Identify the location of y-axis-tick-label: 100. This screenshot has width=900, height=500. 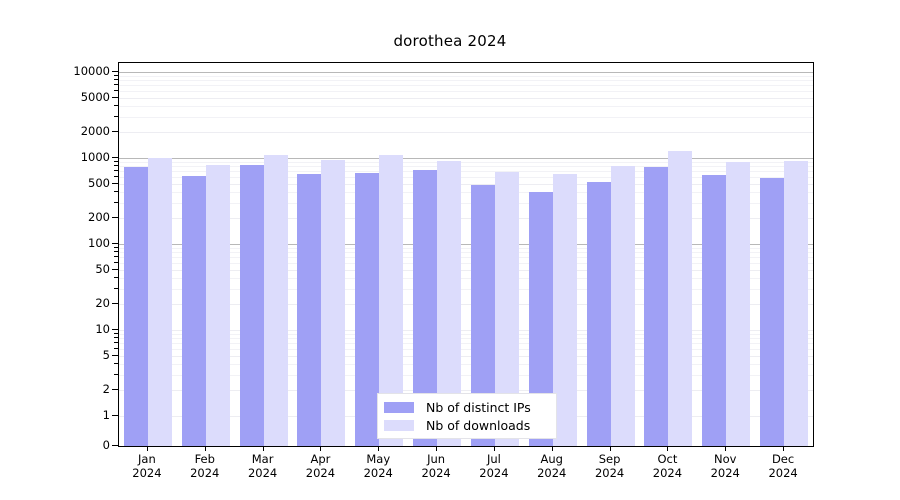
(99, 243).